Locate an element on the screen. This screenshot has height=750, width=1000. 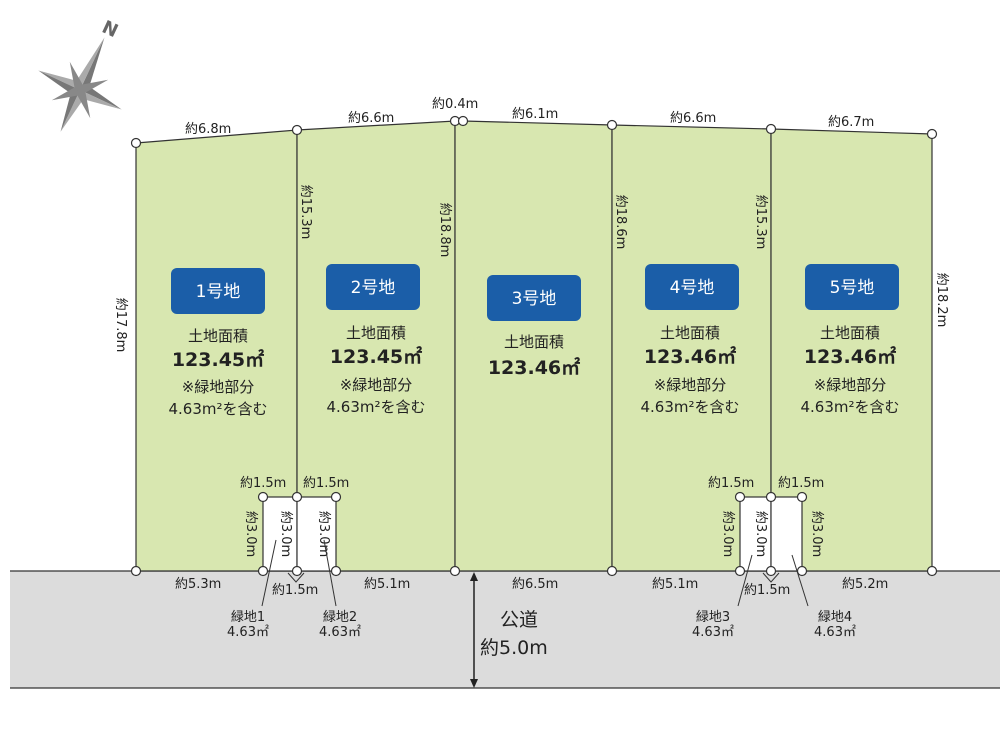
svg-text: 4号地 is located at coordinates (692, 288).